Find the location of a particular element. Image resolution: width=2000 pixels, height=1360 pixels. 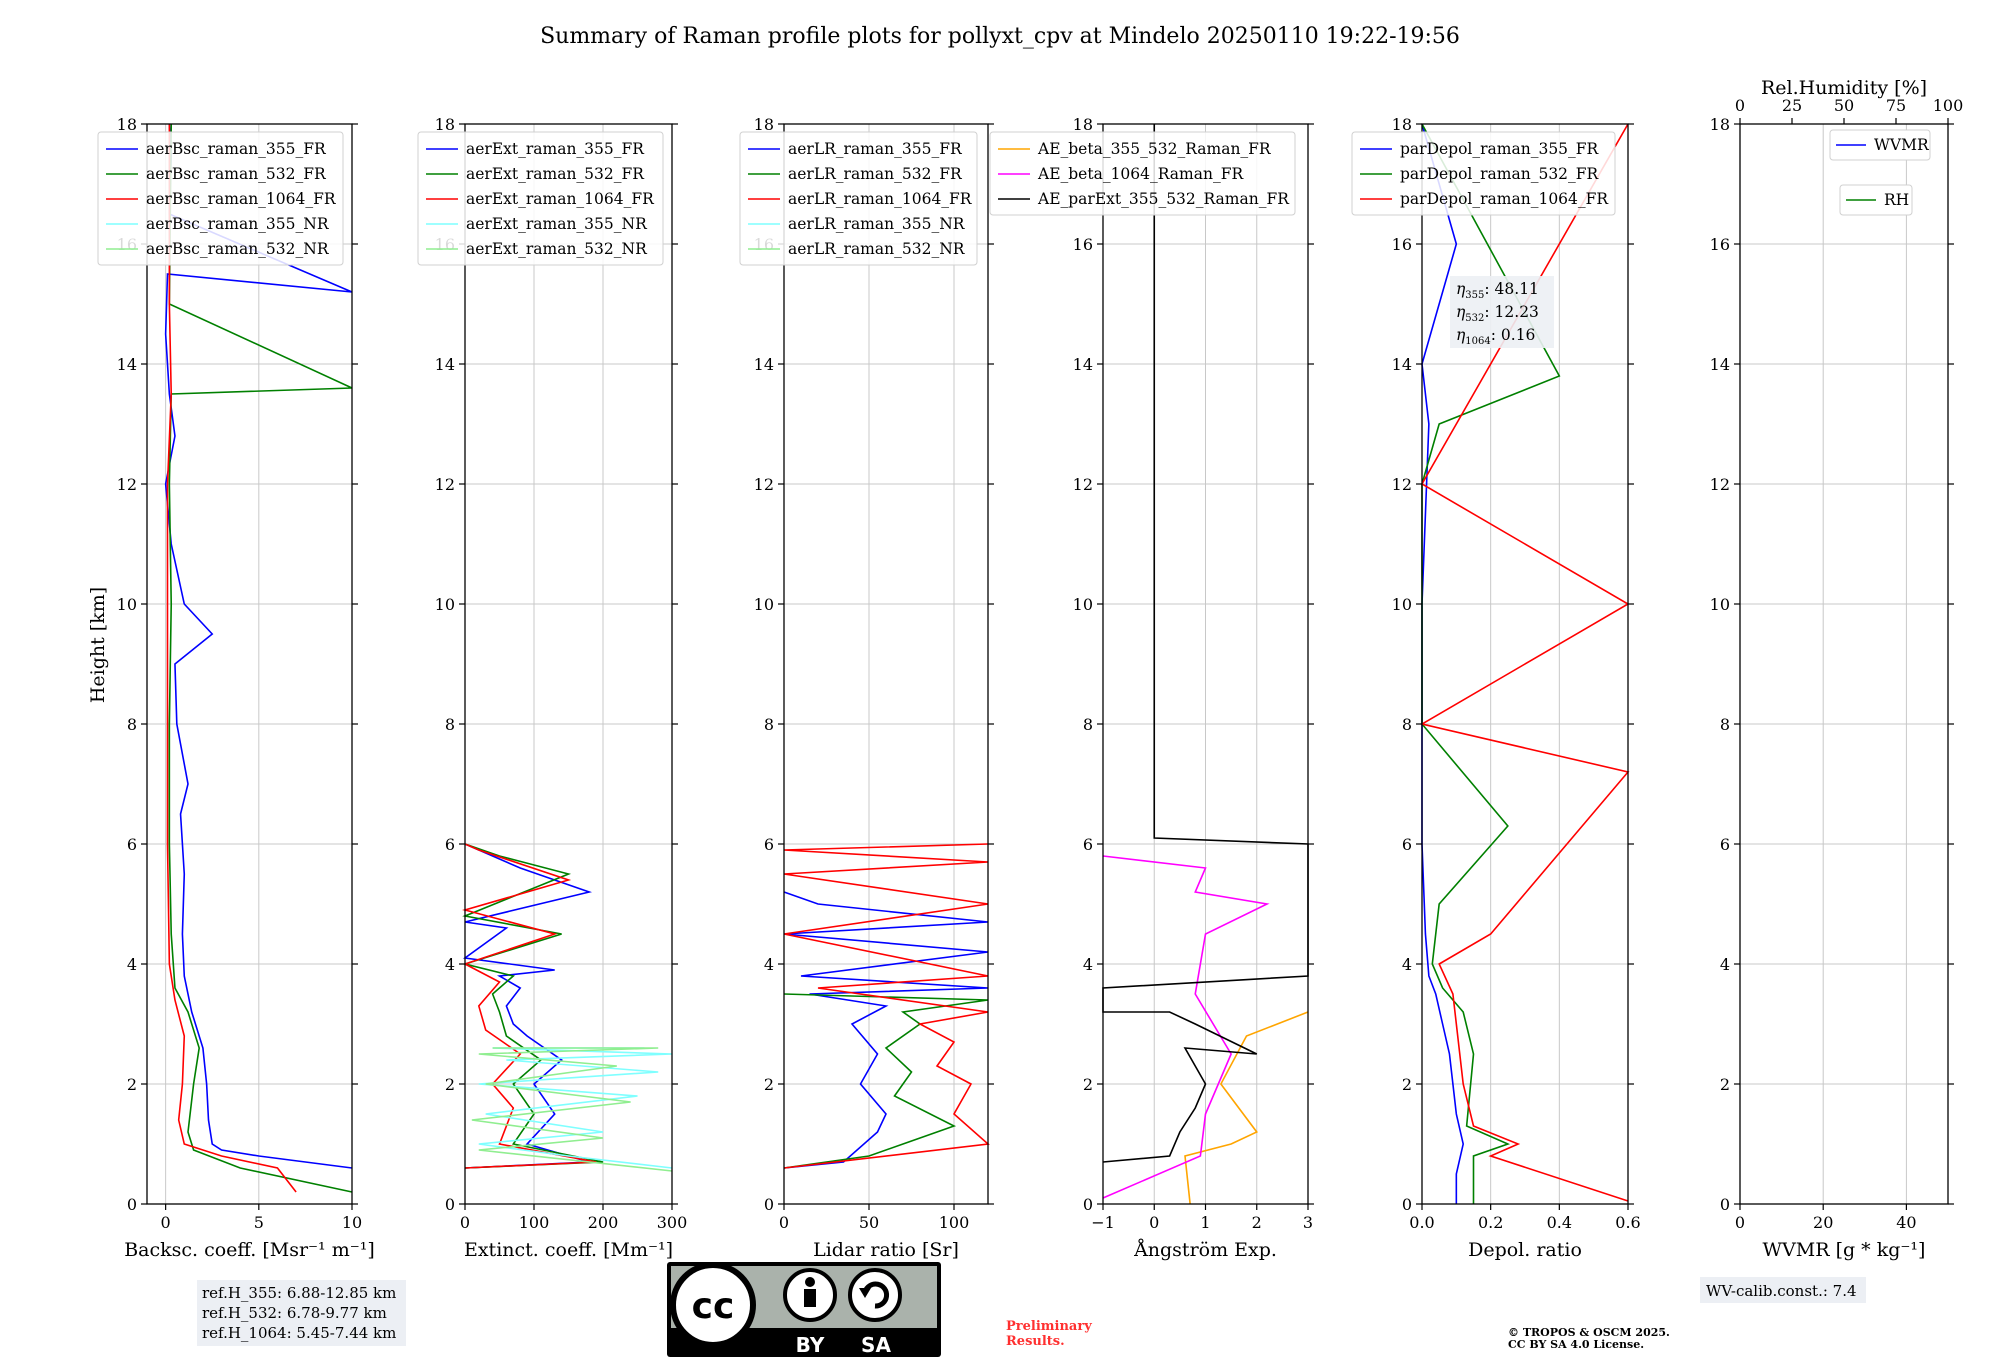

eta-1064: η1064: 0.16 is located at coordinates (1495, 336).